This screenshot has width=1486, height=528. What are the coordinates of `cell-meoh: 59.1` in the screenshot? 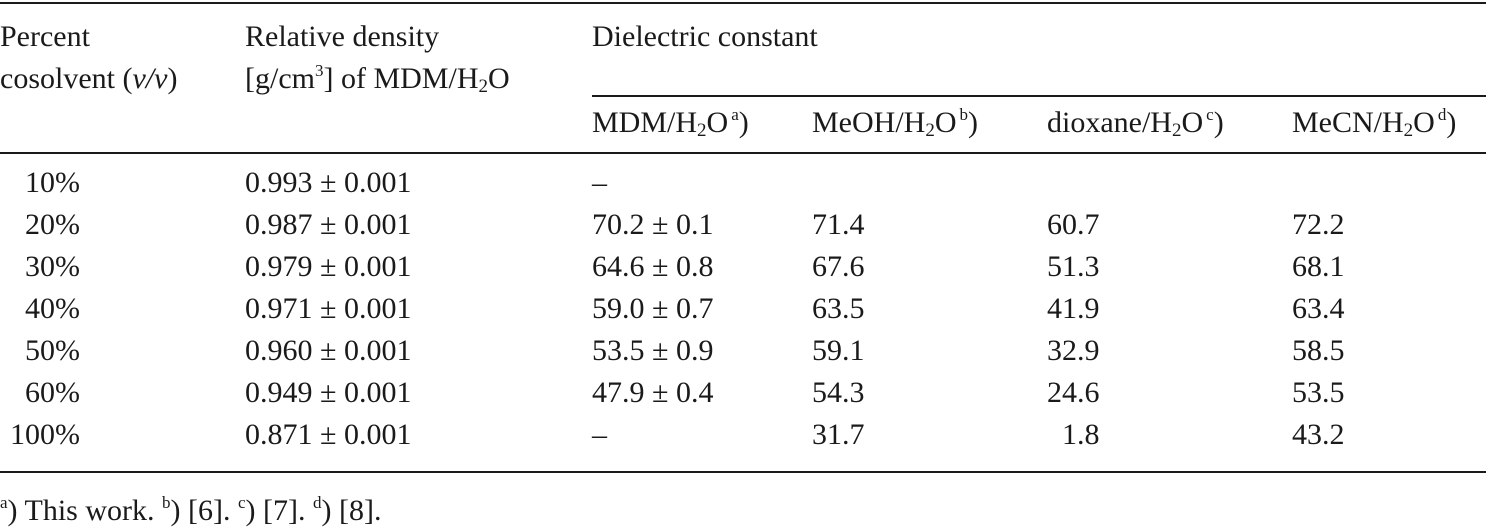 It's located at (838, 350).